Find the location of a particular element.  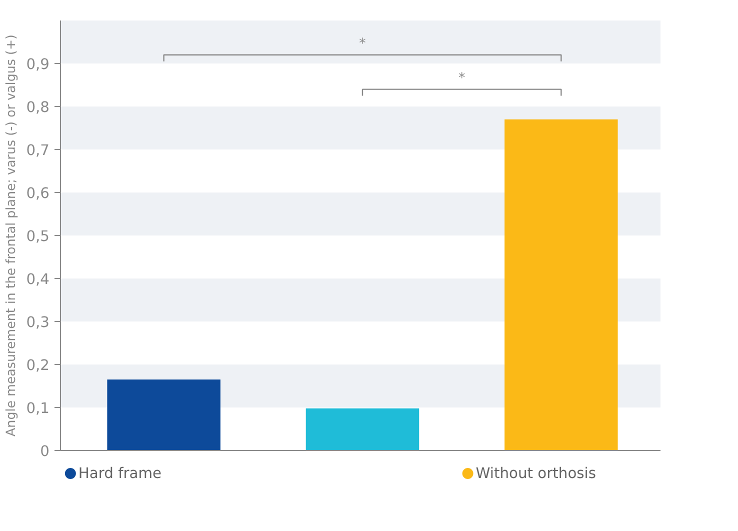

y-tick-label: 0,9 is located at coordinates (38, 64).